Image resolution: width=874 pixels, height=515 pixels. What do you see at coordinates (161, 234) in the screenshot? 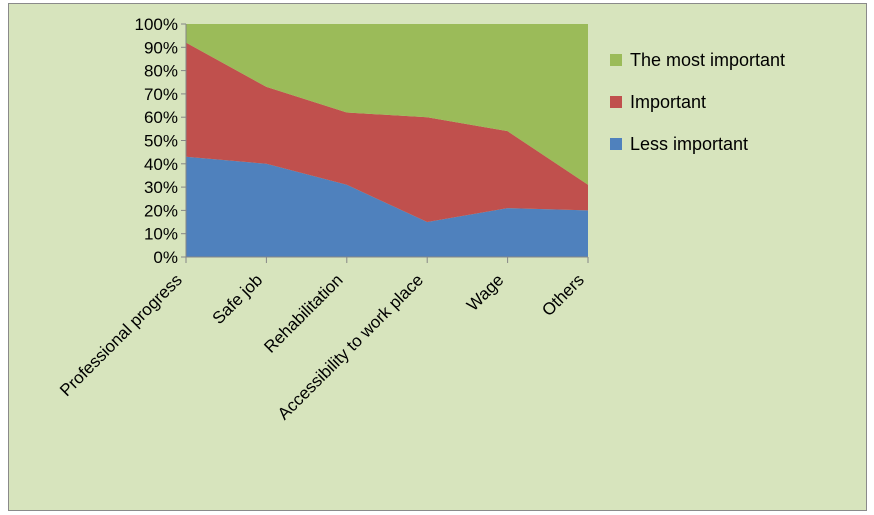
I see `y-tick-label: 10%` at bounding box center [161, 234].